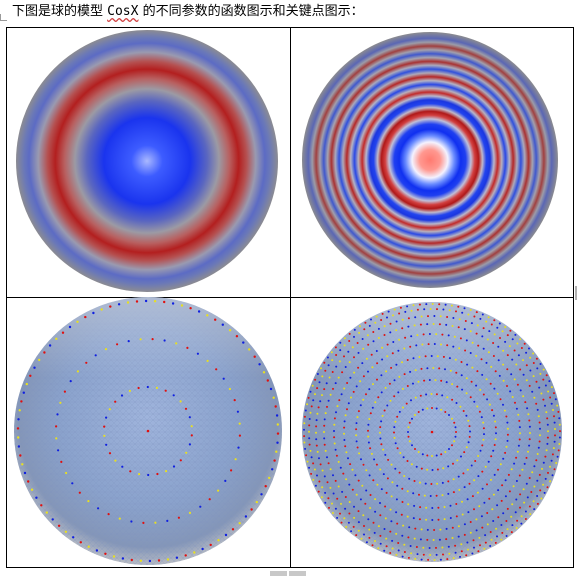 This screenshot has height=577, width=579. I want to click on side-scroll-marker, so click(576, 293).